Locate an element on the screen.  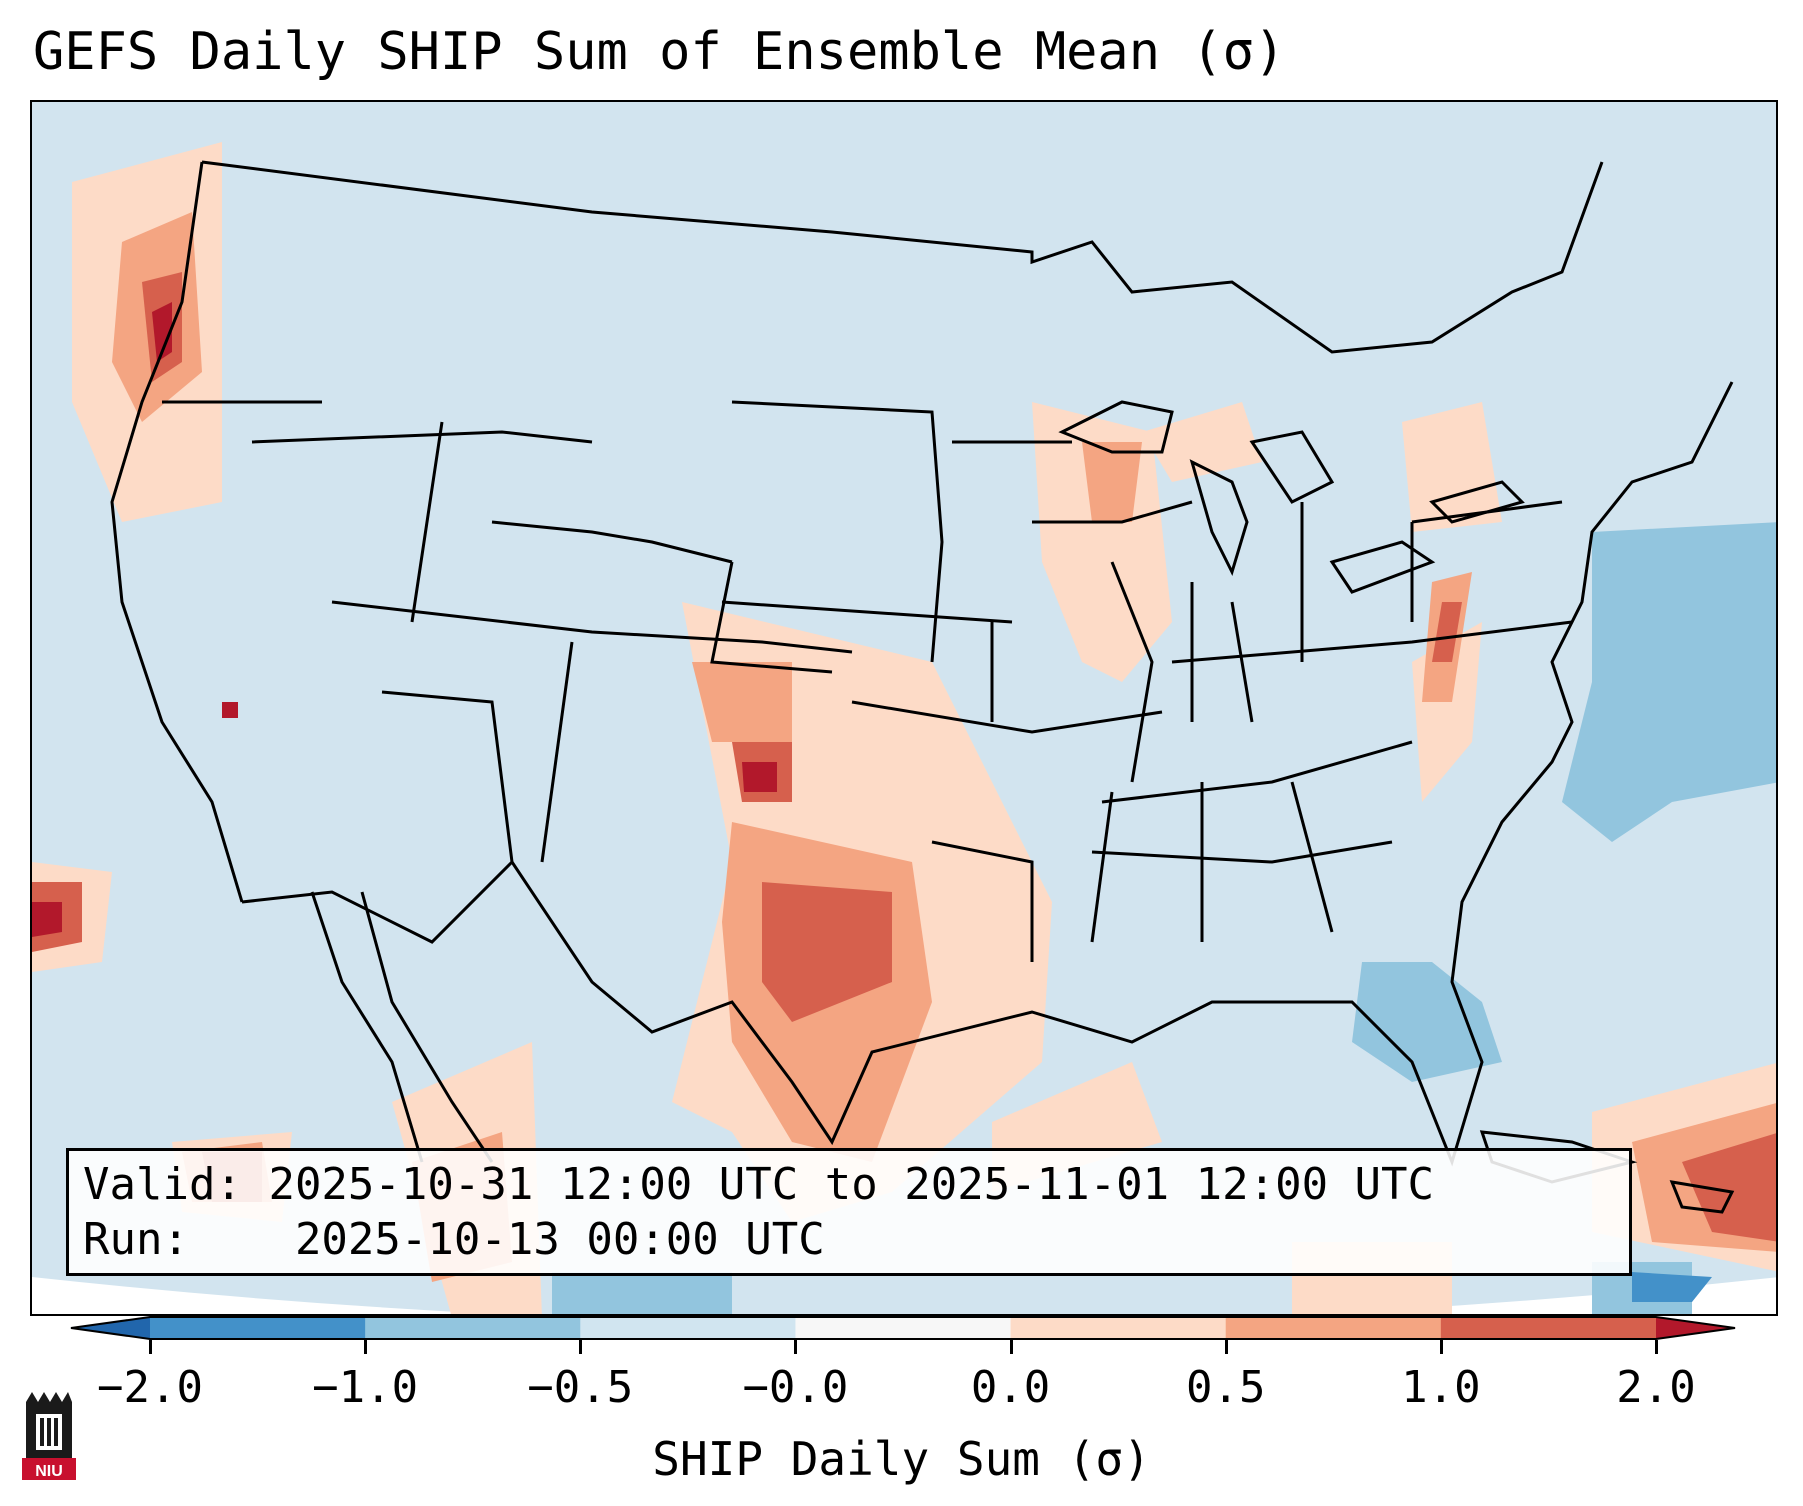
colorbar-tick-label: −2.0 is located at coordinates (150, 1387).